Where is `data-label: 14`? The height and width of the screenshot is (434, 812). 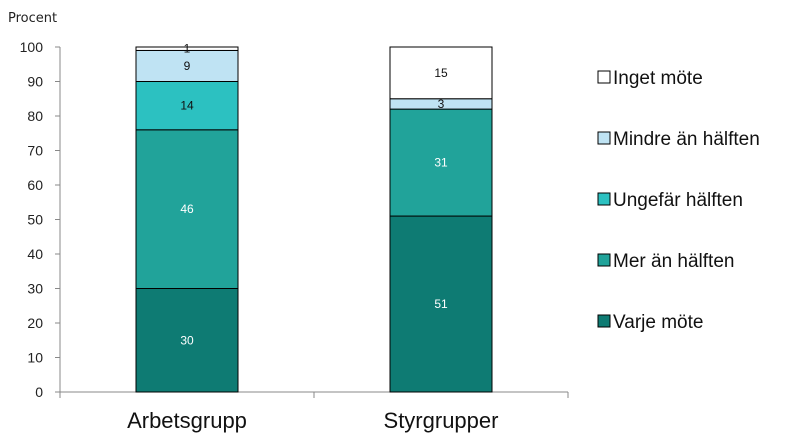
data-label: 14 is located at coordinates (187, 106).